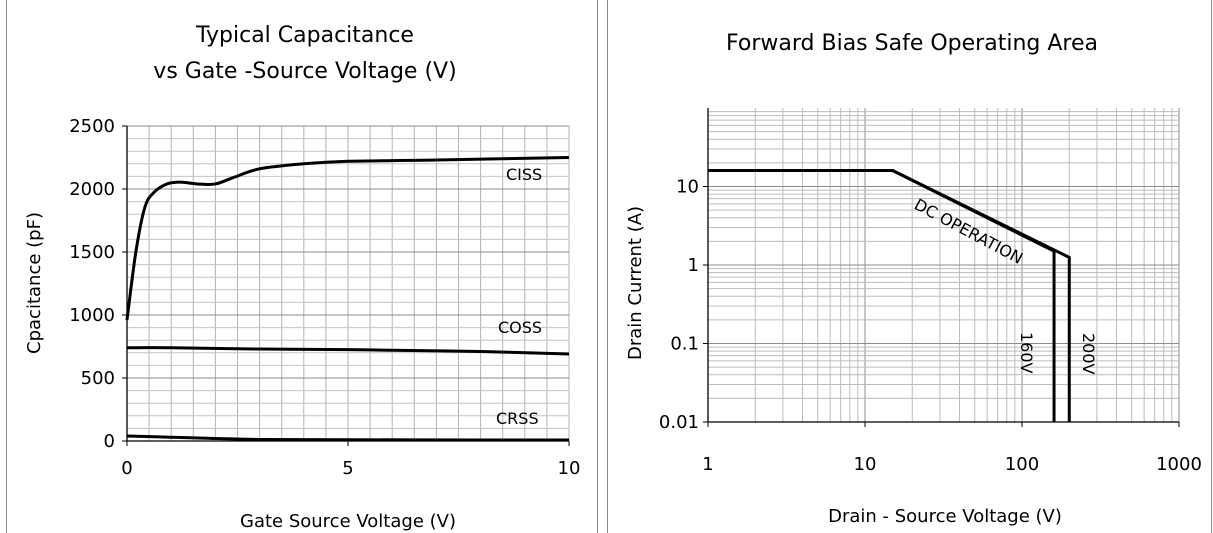 This screenshot has width=1213, height=533. I want to click on series-label-ciss: CISS, so click(524, 174).